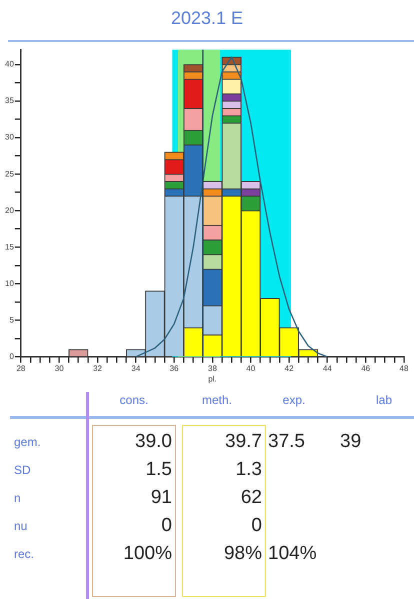  Describe the element at coordinates (136, 368) in the screenshot. I see `x-tick-label: 34` at that location.